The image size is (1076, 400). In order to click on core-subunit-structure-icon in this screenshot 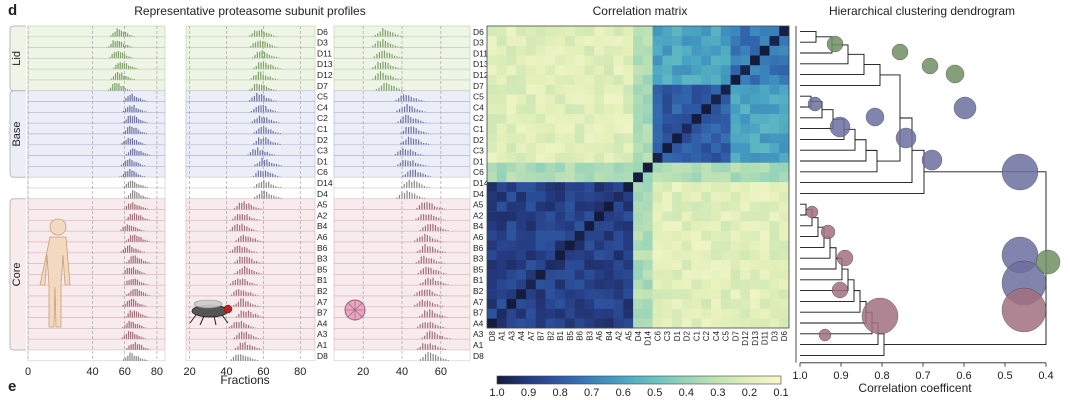, I will do `click(840, 290)`.